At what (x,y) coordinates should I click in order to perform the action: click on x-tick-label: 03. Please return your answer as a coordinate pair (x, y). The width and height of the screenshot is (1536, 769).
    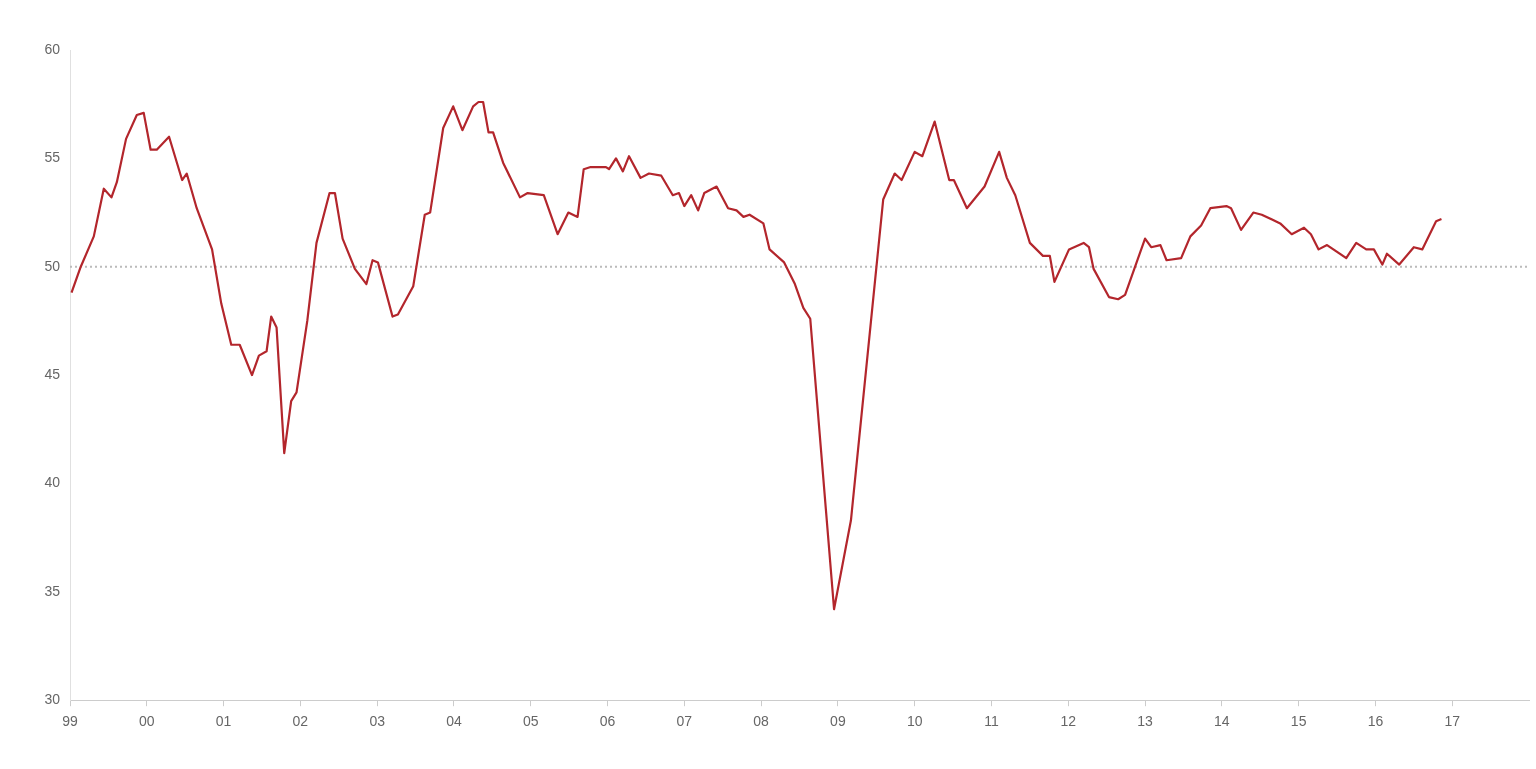
    Looking at the image, I should click on (377, 721).